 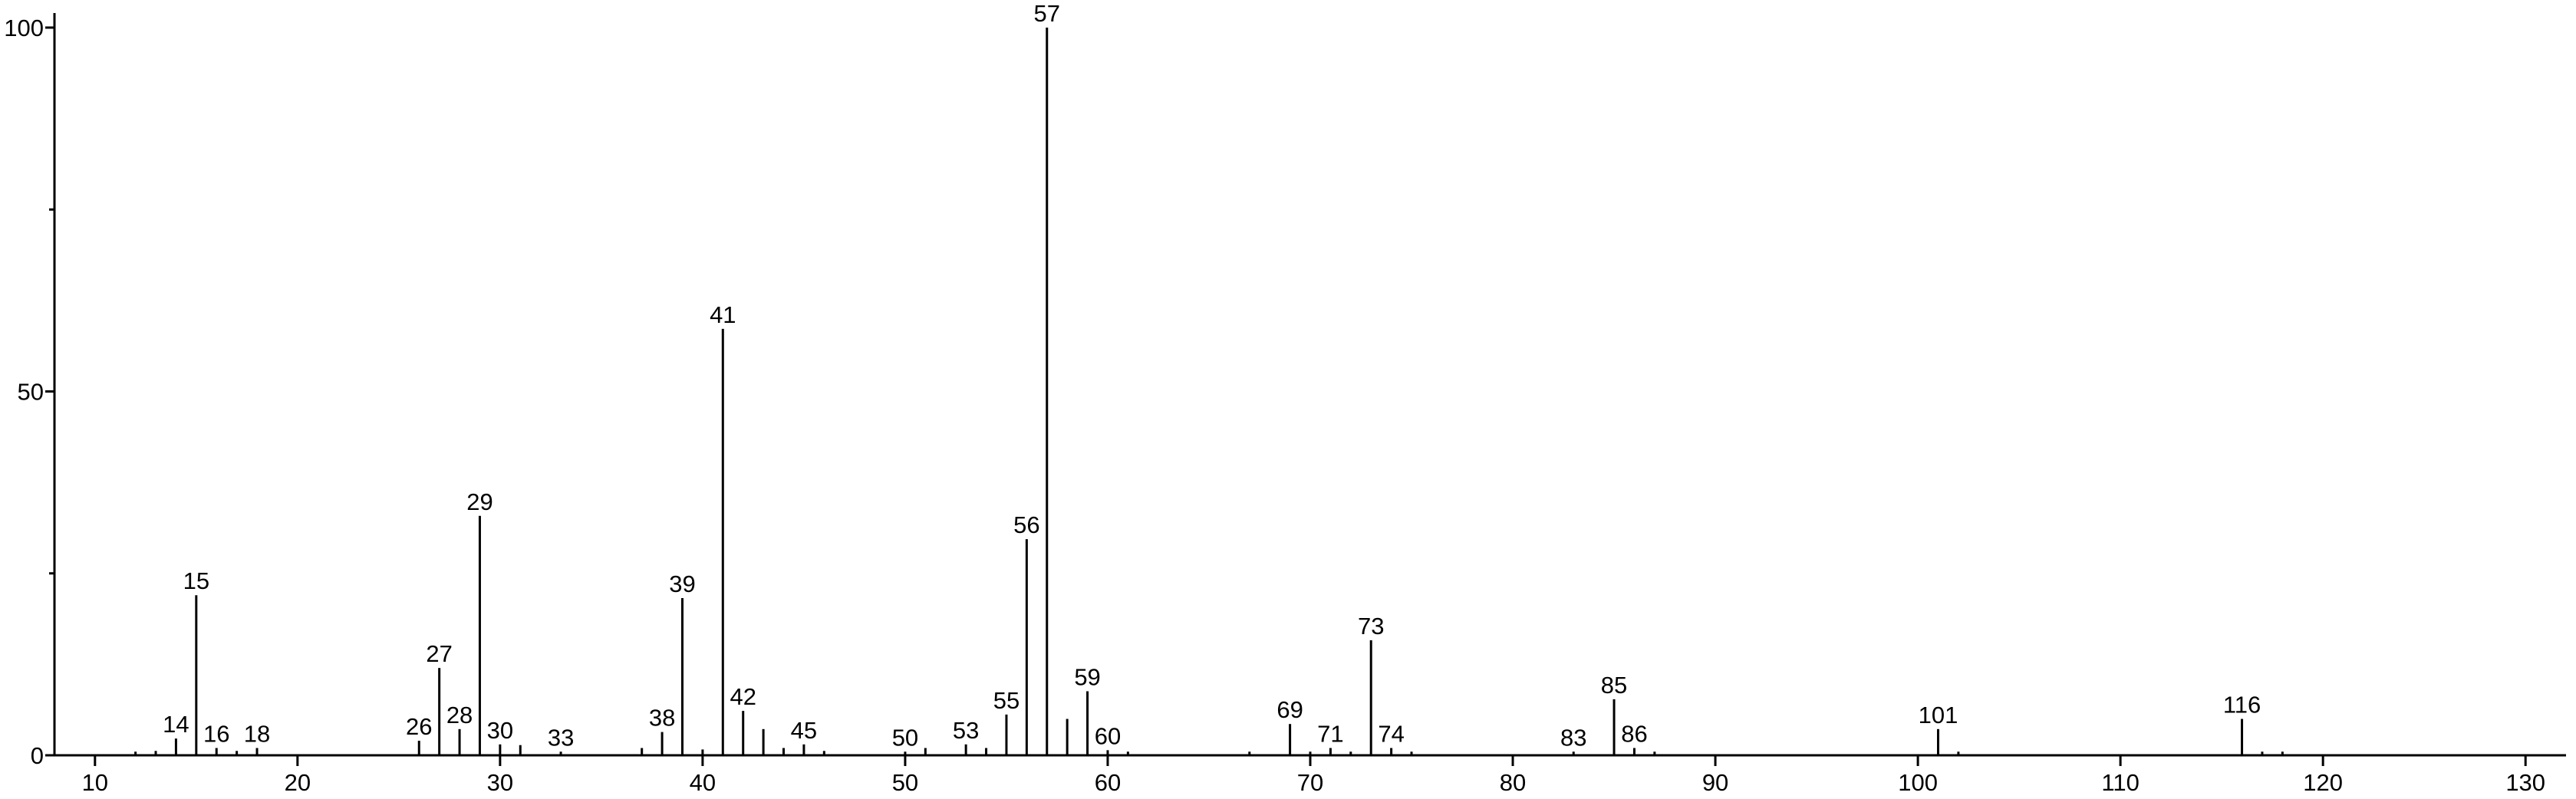 What do you see at coordinates (1715, 782) in the screenshot?
I see `x-tick-label: 90` at bounding box center [1715, 782].